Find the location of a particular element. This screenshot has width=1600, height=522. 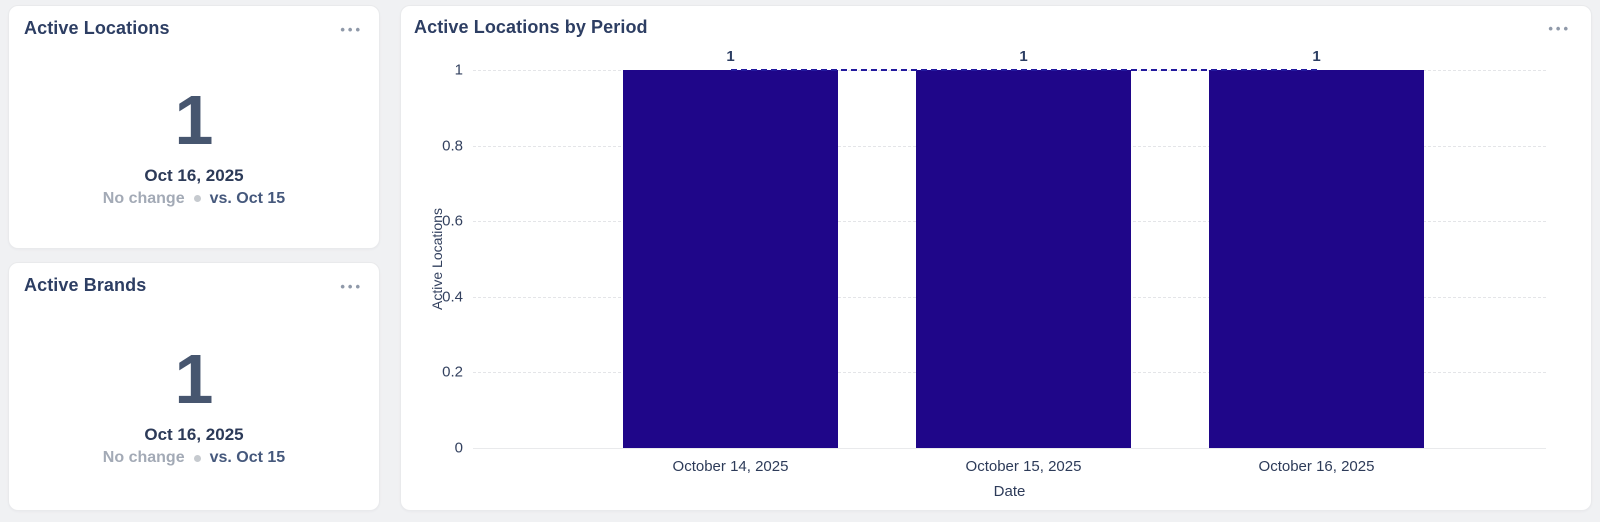

y-axis-tick-label: 0.6 is located at coordinates (452, 221).